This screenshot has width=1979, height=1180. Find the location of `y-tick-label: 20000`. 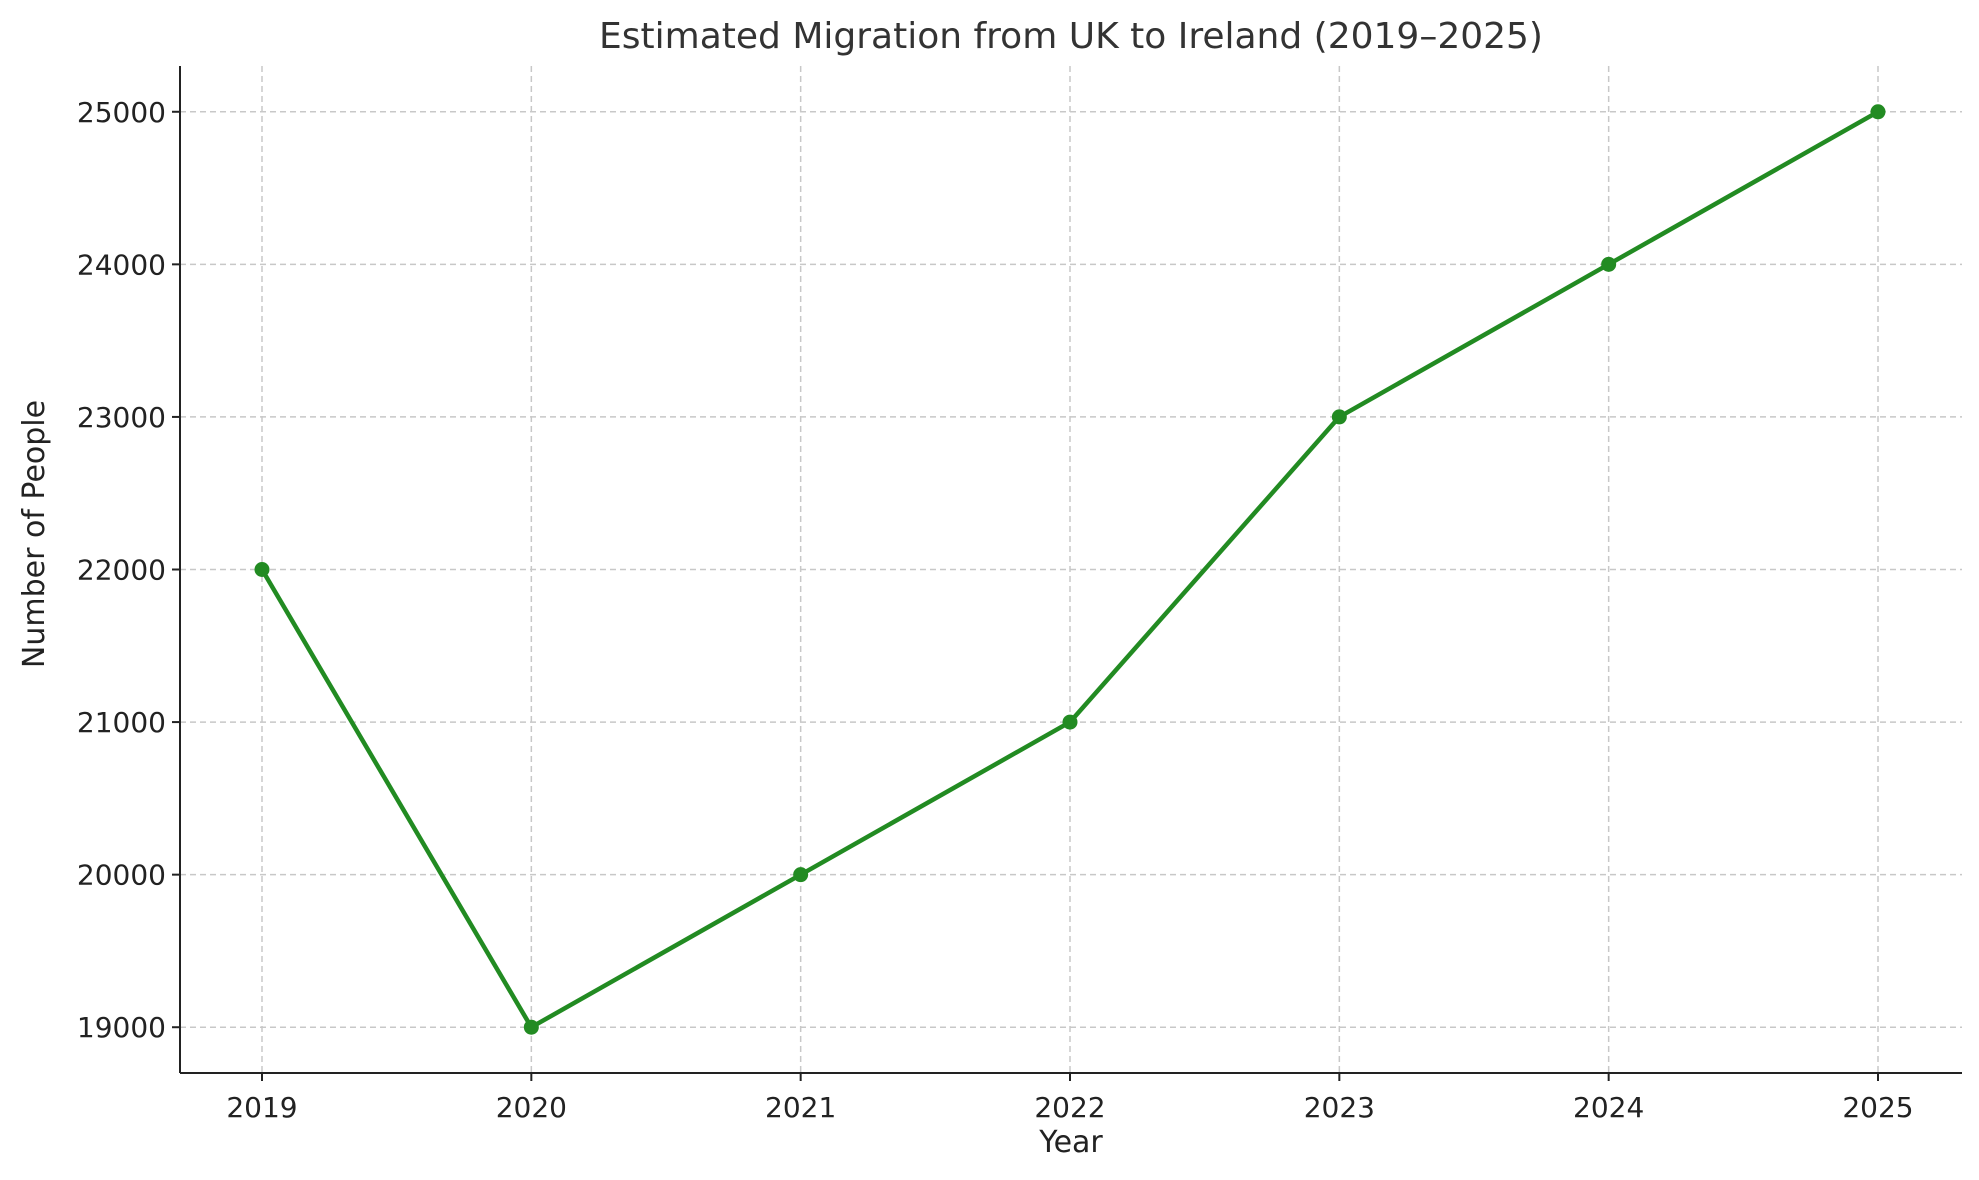

y-tick-label: 20000 is located at coordinates (121, 875).